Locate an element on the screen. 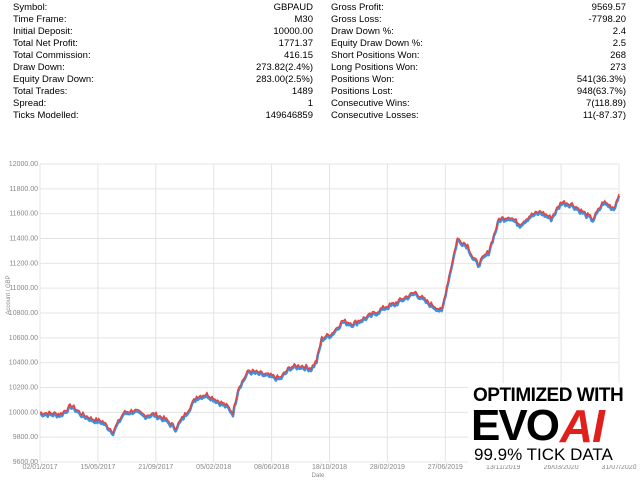  stat-label: Consecutive Wins: is located at coordinates (370, 103).